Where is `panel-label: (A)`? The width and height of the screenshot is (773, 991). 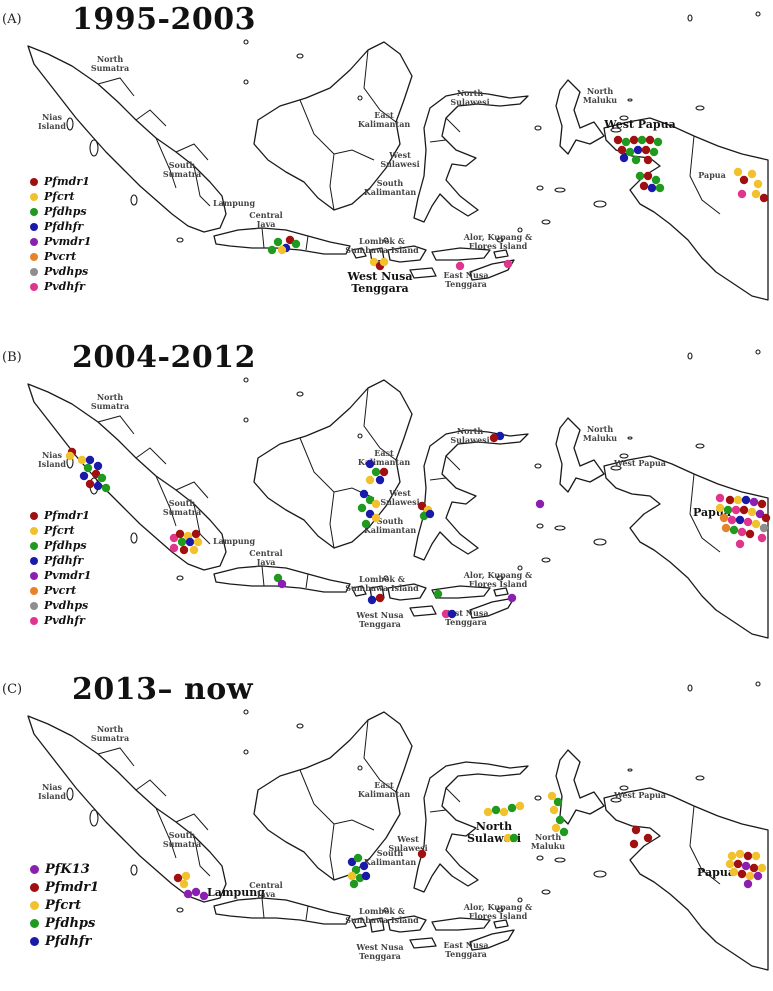 panel-label: (A) is located at coordinates (12, 19).